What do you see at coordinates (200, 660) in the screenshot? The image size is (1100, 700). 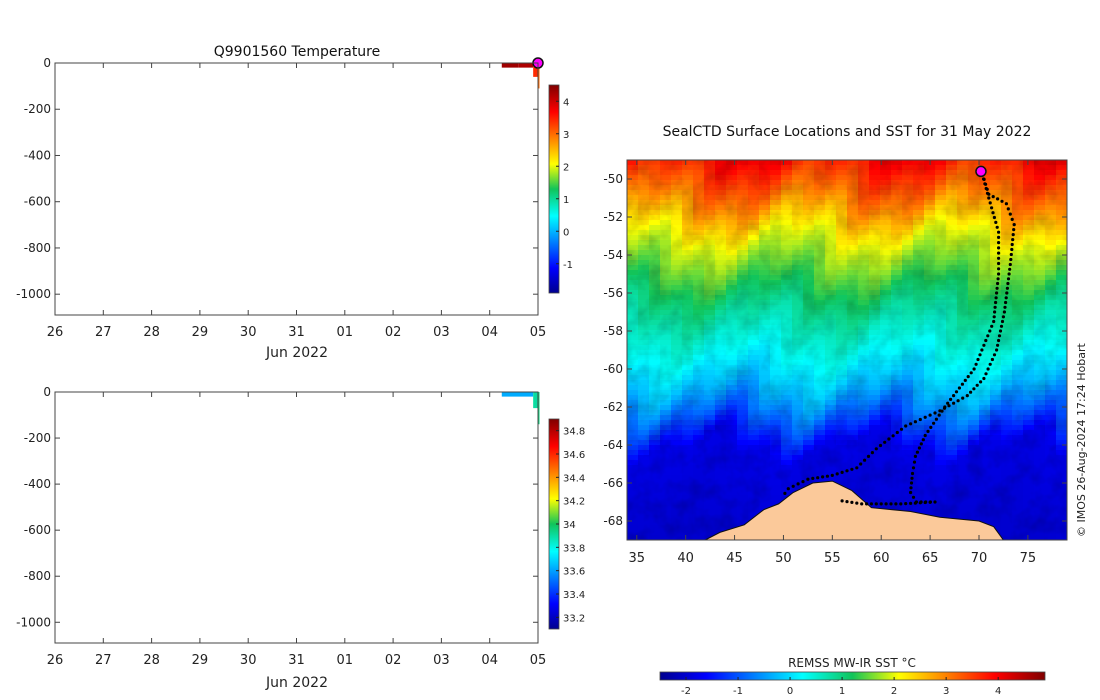 I see `x-tick-label: 29` at bounding box center [200, 660].